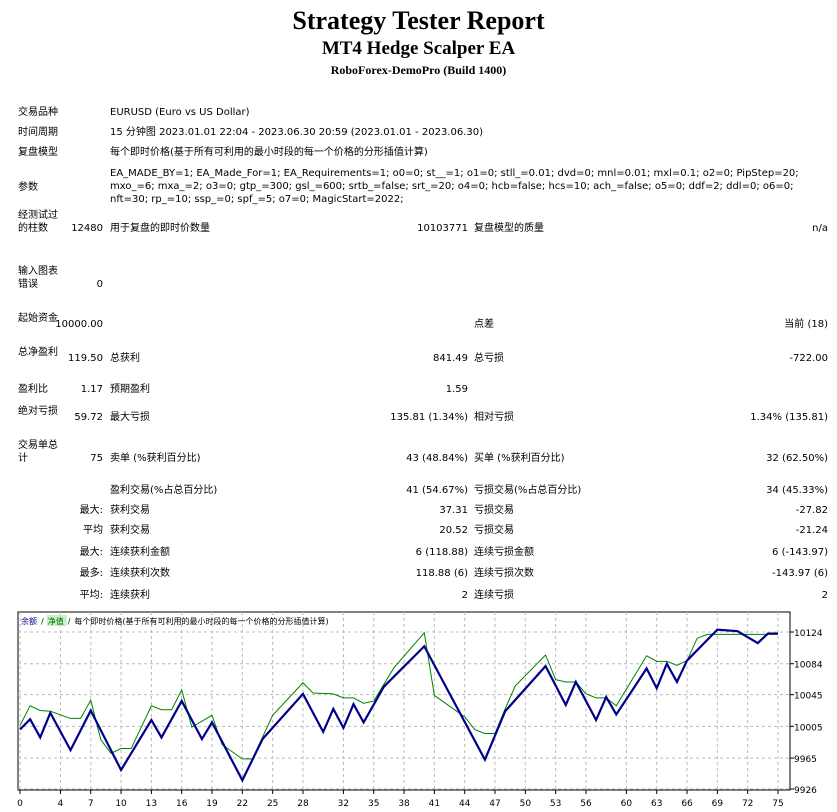 The image size is (837, 812). Describe the element at coordinates (404, 804) in the screenshot. I see `x-tick-label: 38` at that location.